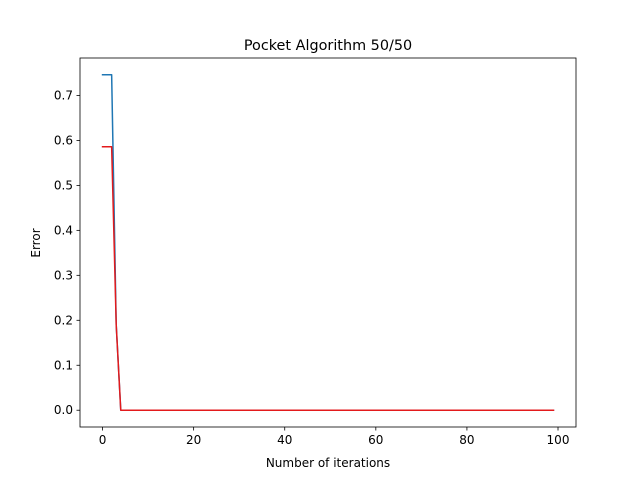  What do you see at coordinates (63, 365) in the screenshot?
I see `y-tick-label: 0.1` at bounding box center [63, 365].